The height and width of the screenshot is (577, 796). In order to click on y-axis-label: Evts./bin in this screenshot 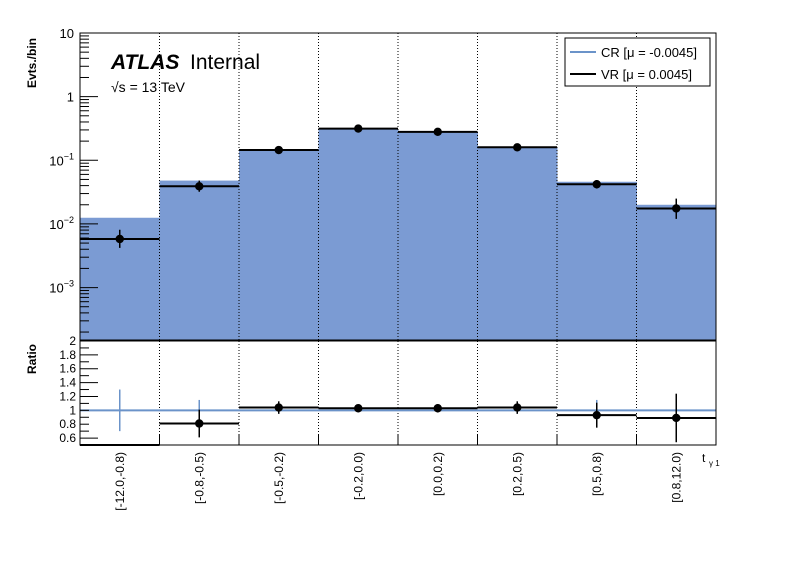, I will do `click(32, 63)`.